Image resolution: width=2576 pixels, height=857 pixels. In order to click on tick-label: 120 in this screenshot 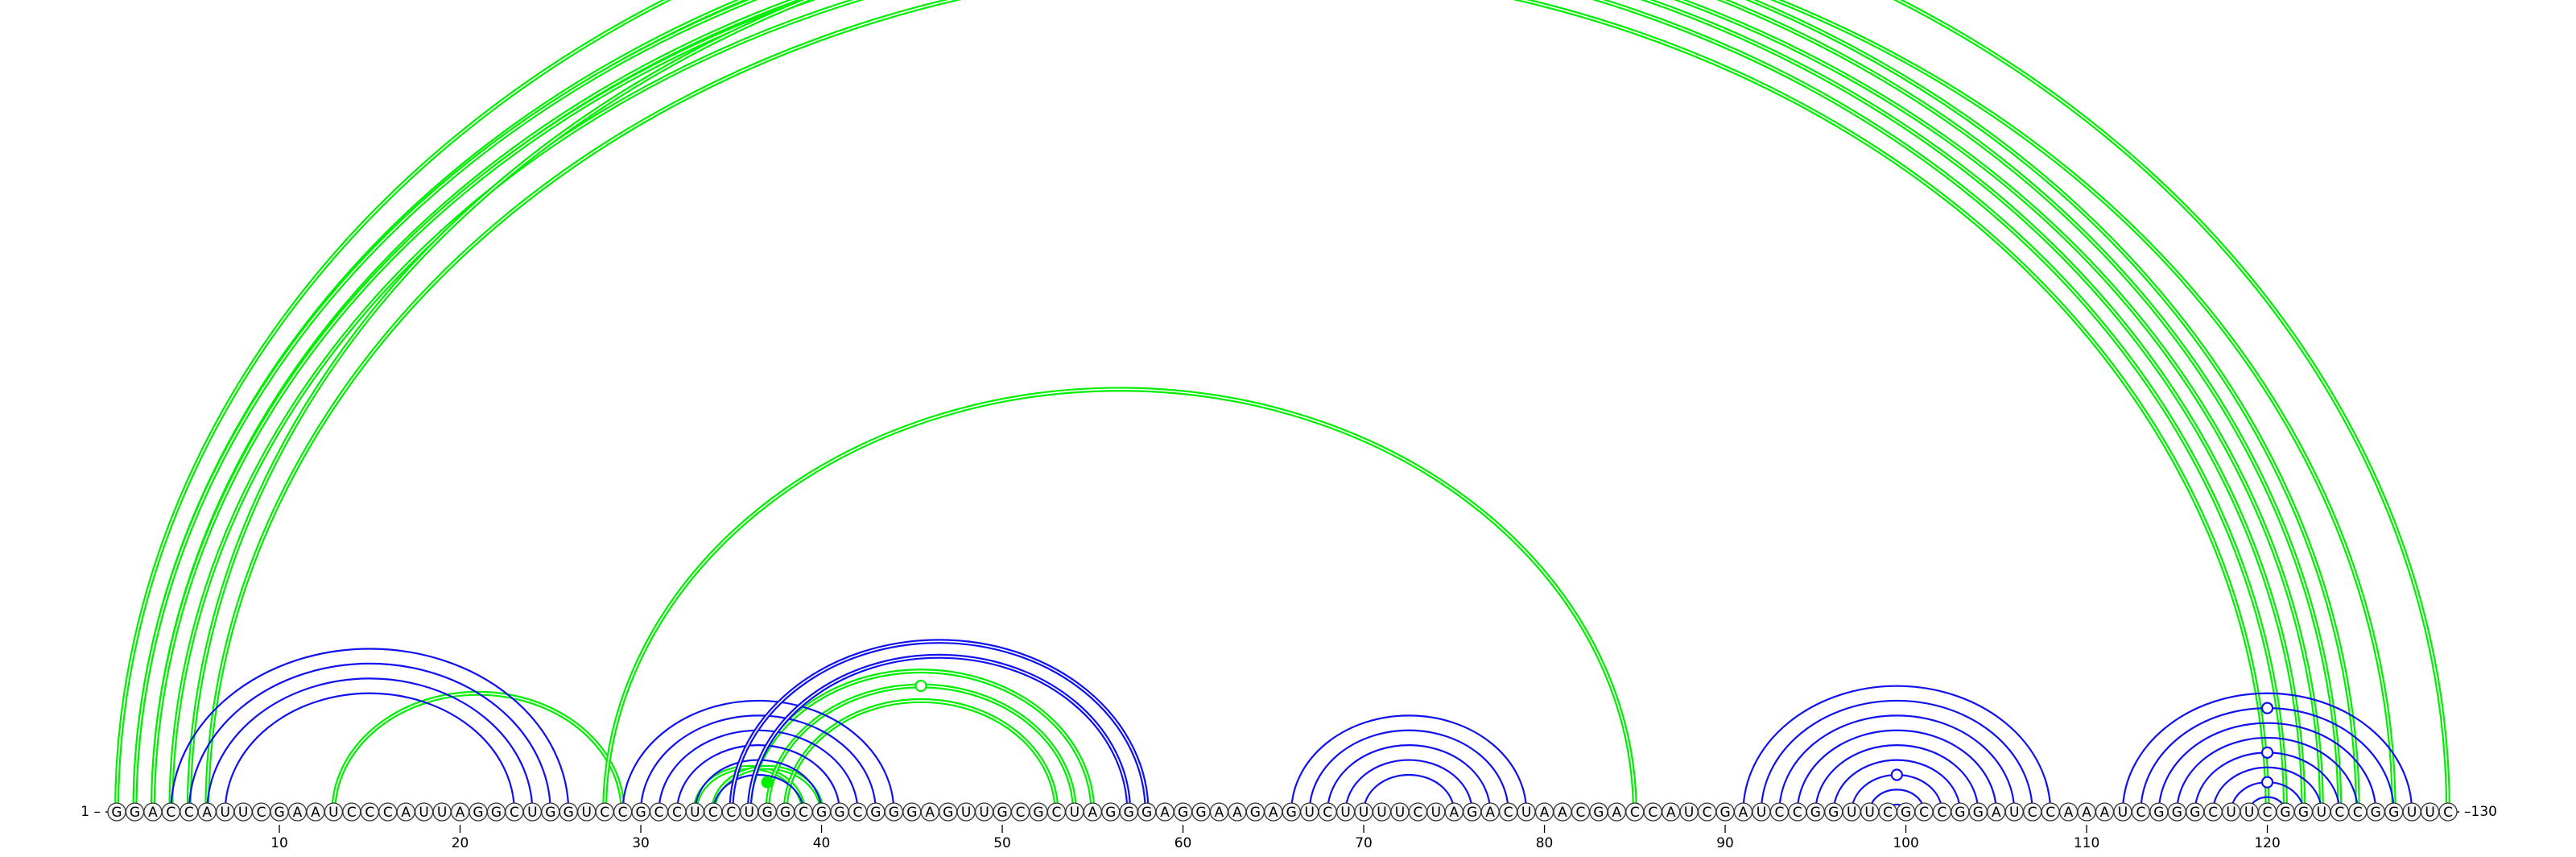, I will do `click(2267, 843)`.